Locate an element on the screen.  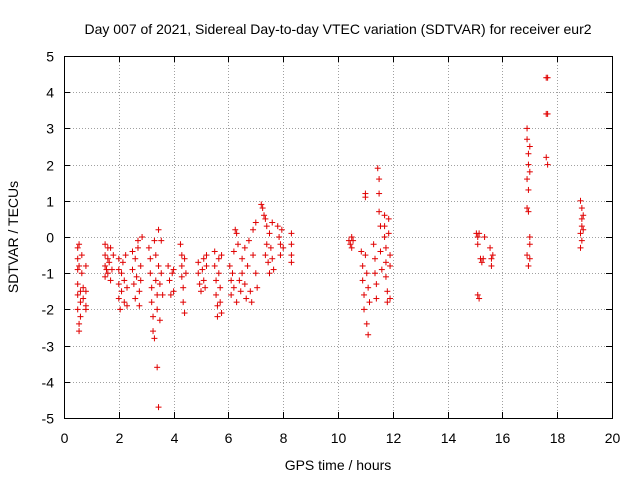
x-tick-label: 8 is located at coordinates (284, 438).